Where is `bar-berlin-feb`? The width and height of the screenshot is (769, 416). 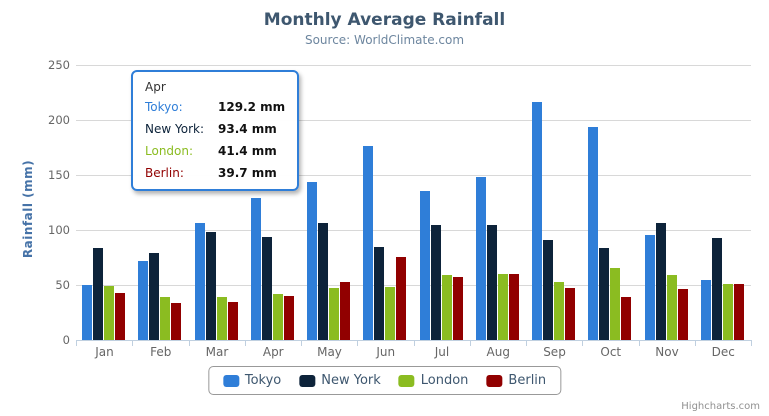 bar-berlin-feb is located at coordinates (176, 321).